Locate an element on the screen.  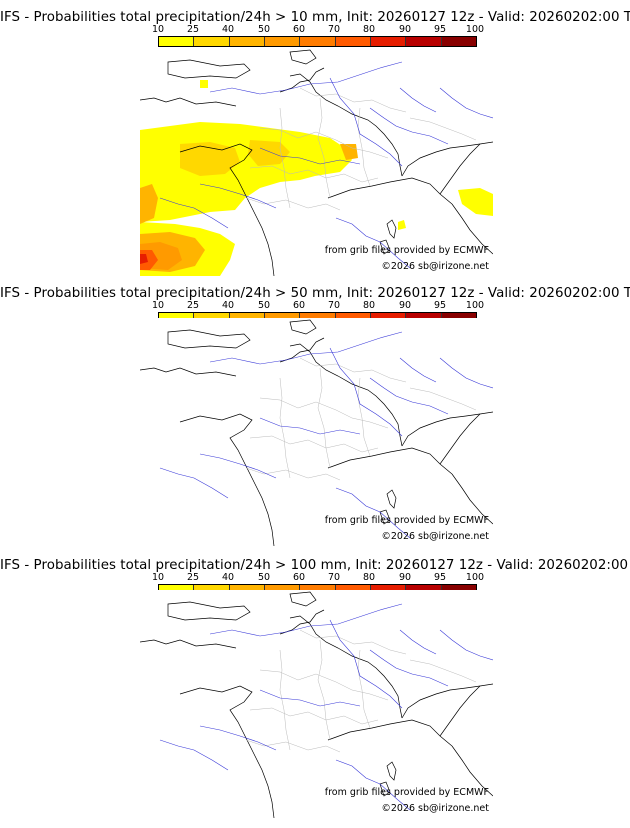
colorbar is located at coordinates (317, 41).